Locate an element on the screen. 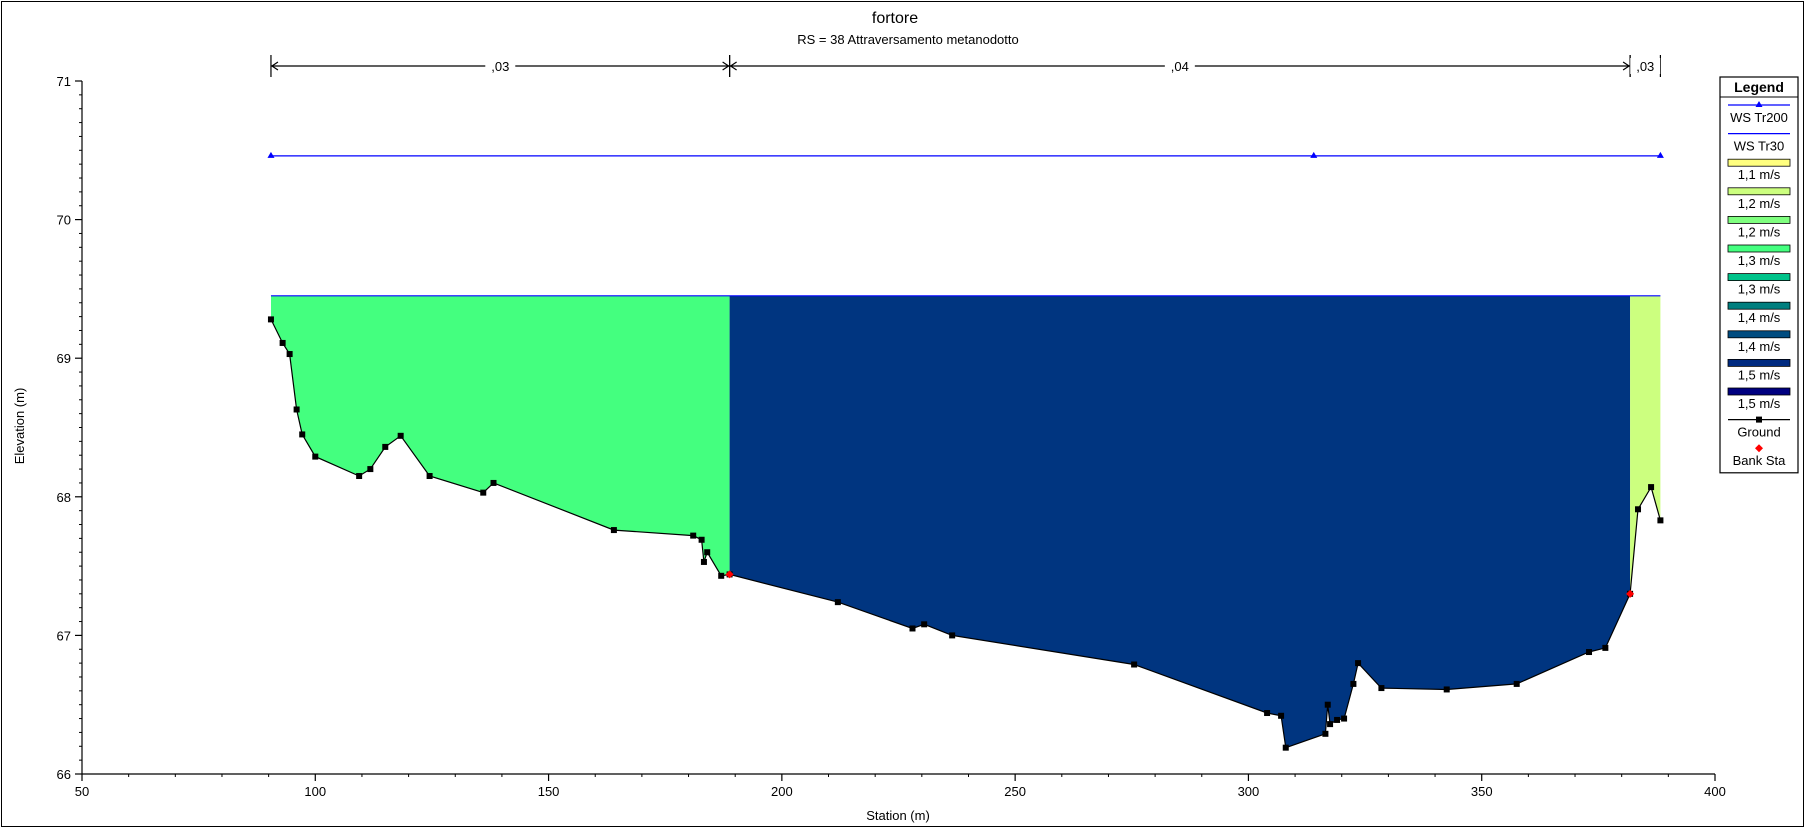  legend-label-8: 1,4 m/s is located at coordinates (1759, 346).